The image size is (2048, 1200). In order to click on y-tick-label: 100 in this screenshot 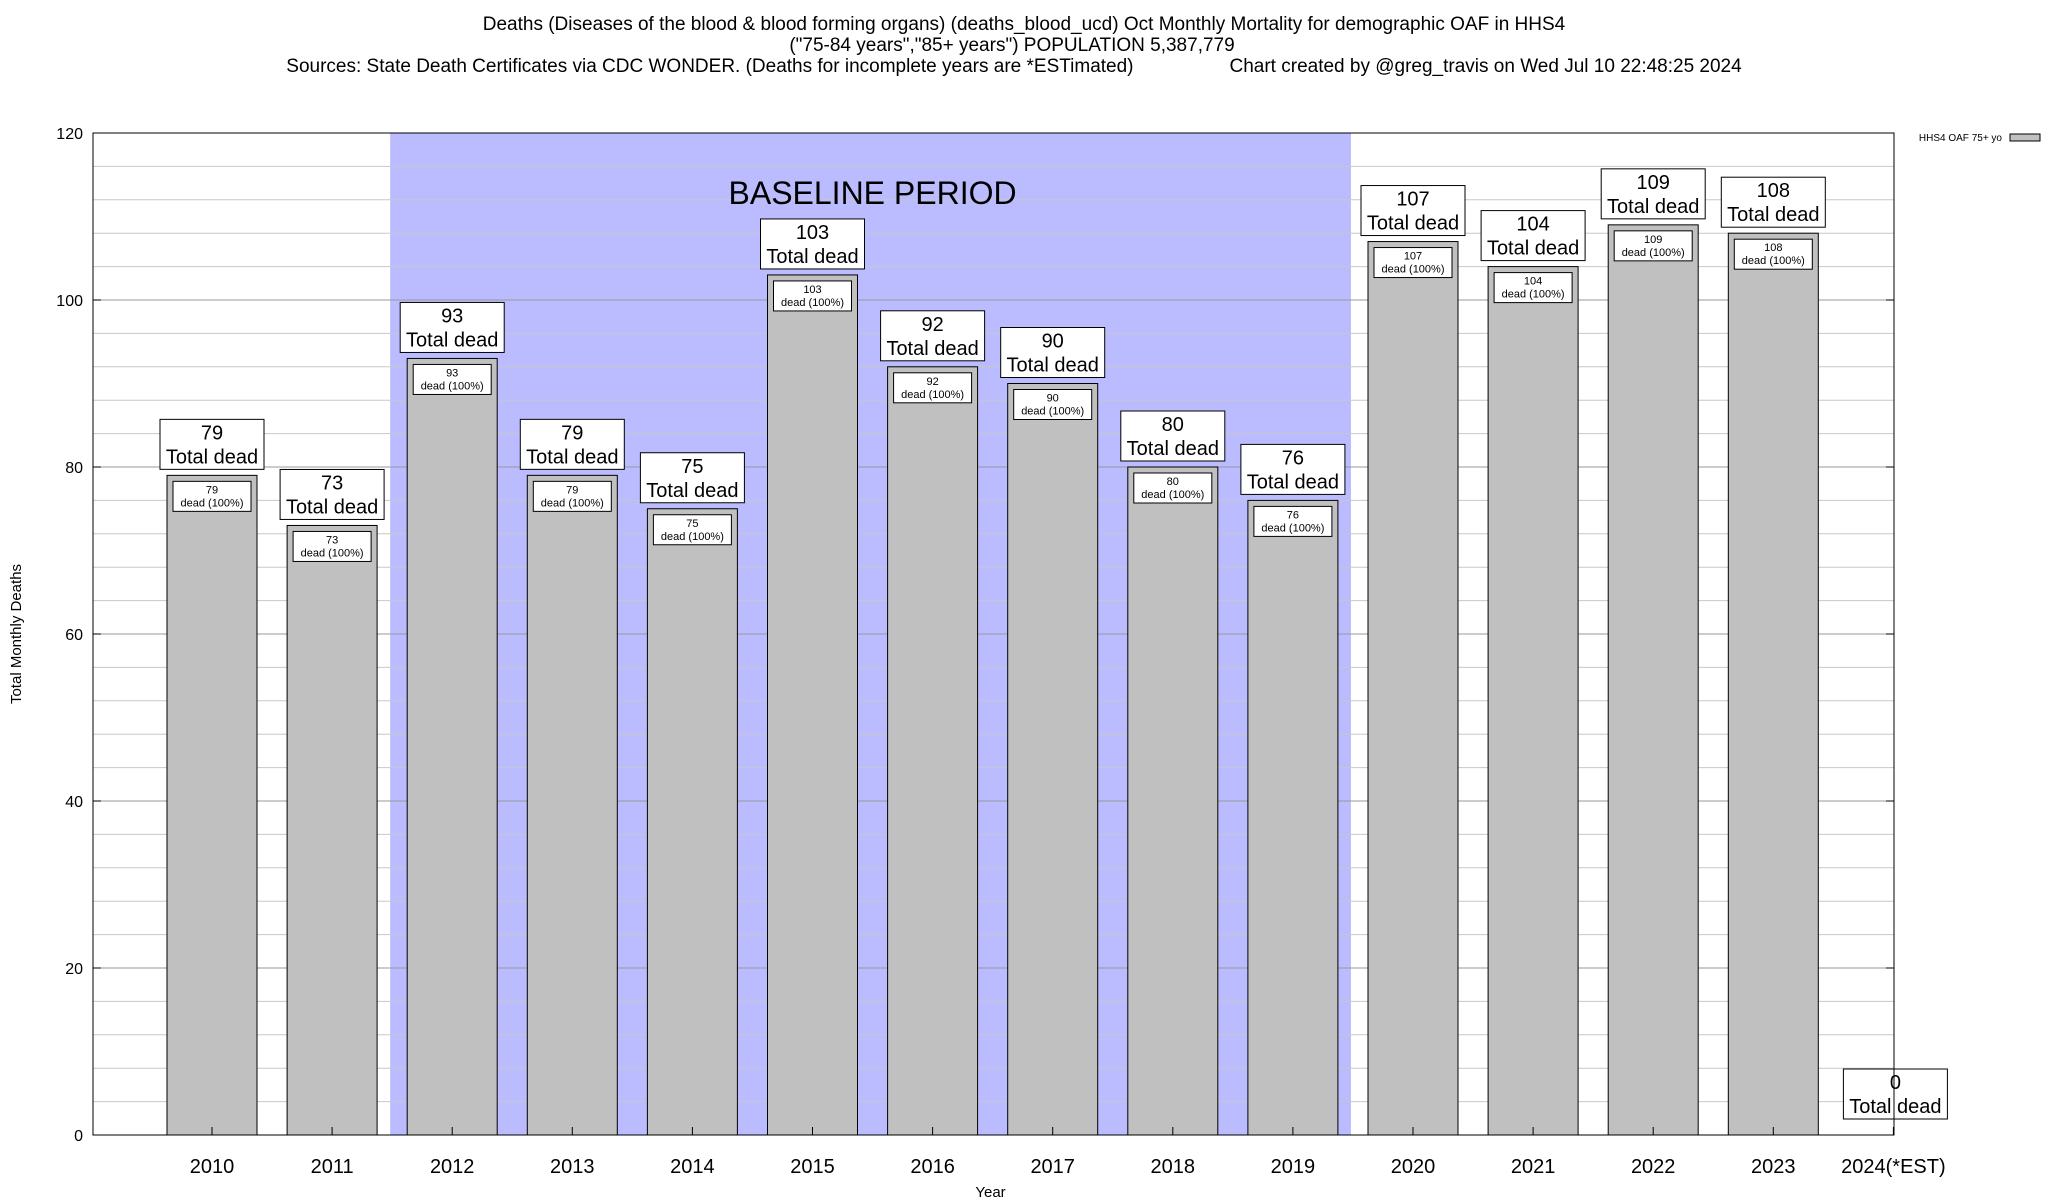, I will do `click(69, 301)`.